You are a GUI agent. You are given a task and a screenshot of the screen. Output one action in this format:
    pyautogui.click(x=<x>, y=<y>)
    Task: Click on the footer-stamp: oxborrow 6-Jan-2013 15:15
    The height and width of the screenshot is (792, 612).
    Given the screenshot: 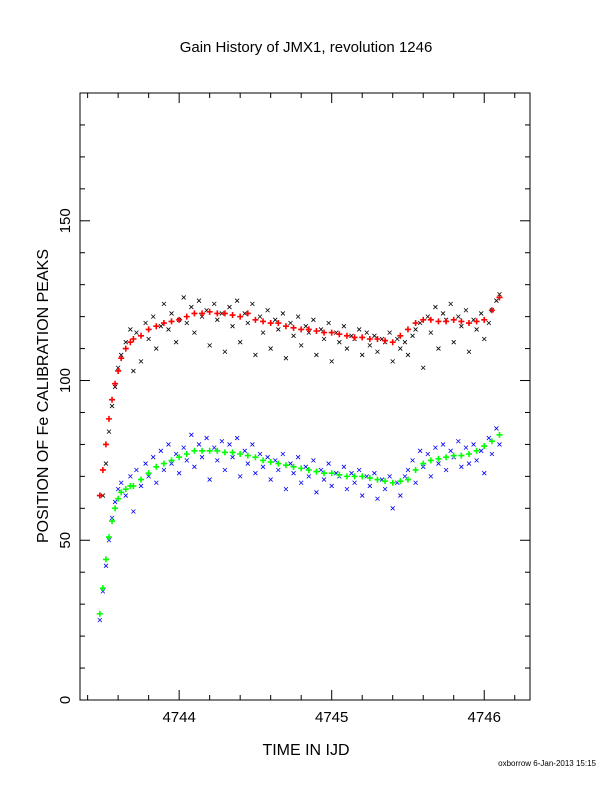 What is the action you would take?
    pyautogui.click(x=547, y=763)
    